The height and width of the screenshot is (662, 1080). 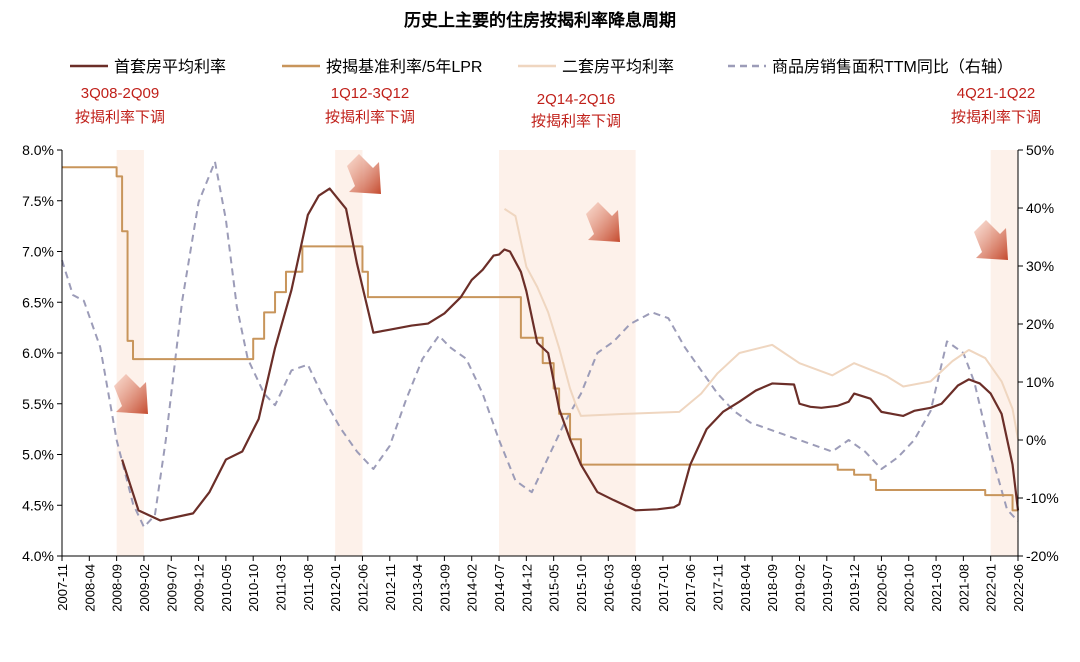 What do you see at coordinates (745, 588) in the screenshot?
I see `x-tick-label: 2018-04` at bounding box center [745, 588].